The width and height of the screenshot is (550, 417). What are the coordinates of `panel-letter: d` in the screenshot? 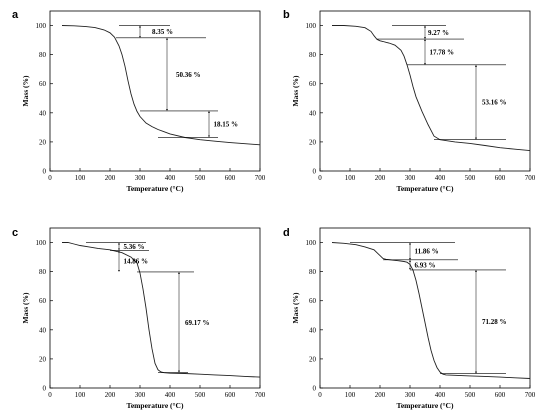 It's located at (286, 233).